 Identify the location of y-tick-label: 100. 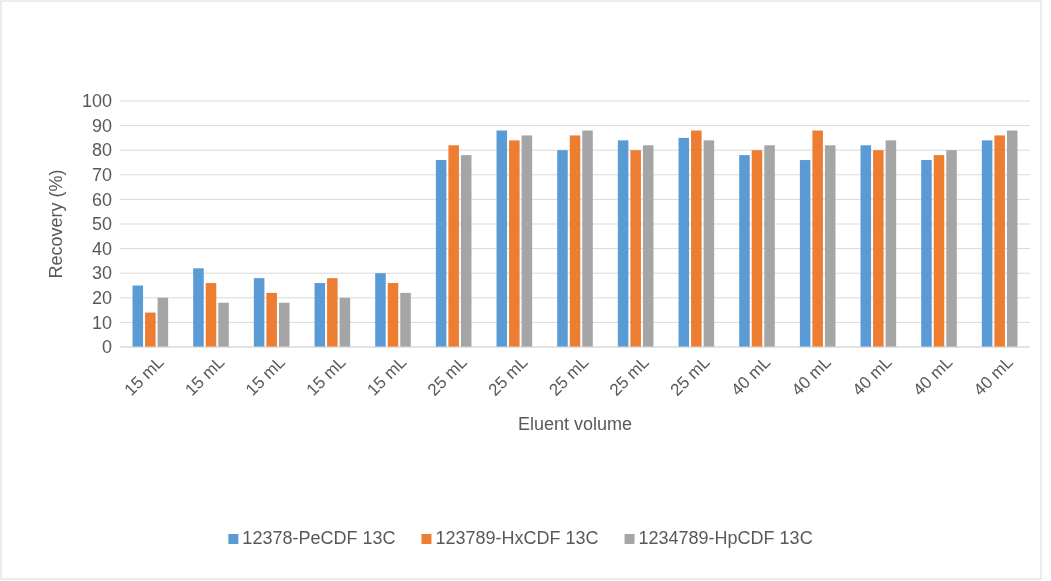
(96, 101).